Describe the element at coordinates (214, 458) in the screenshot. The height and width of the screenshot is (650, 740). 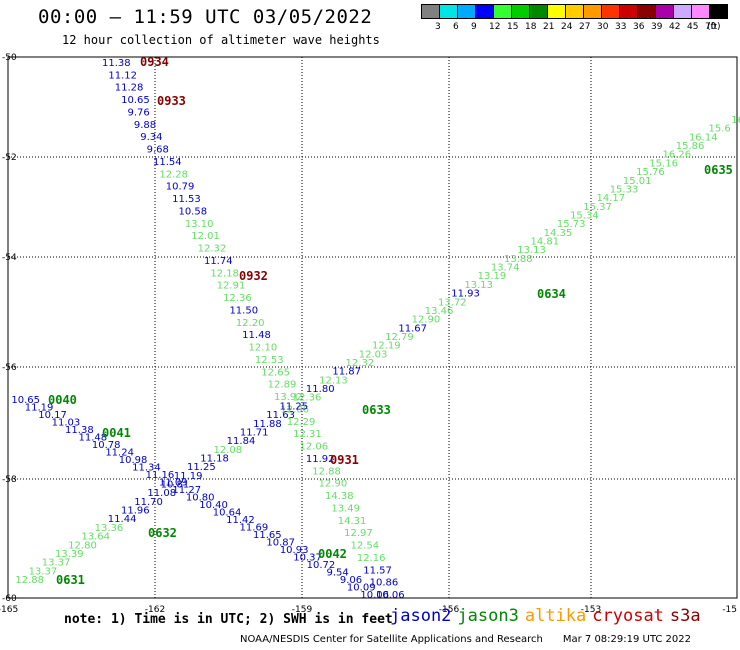
I see `swh-value: 11.18` at that location.